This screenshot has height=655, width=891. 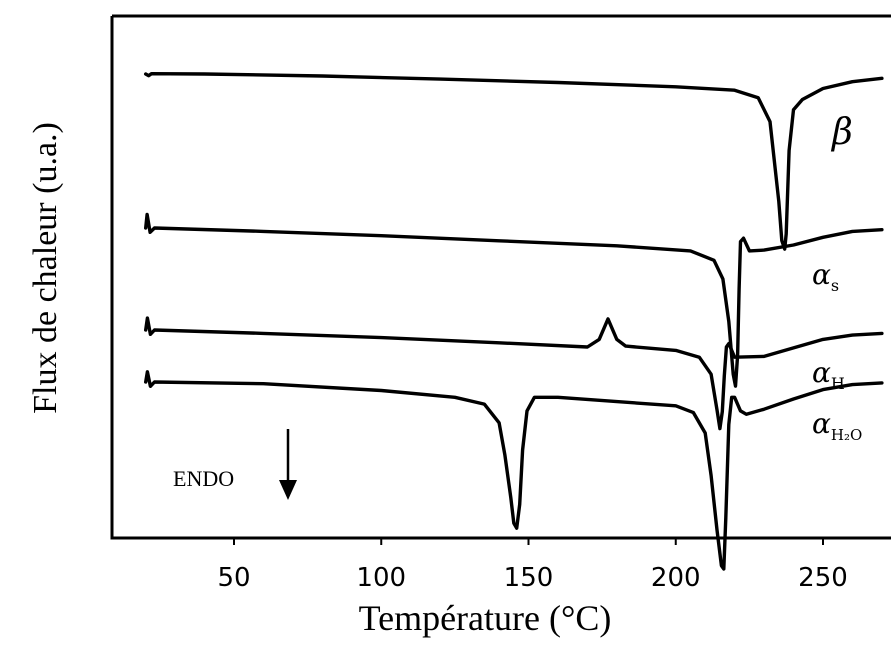 What do you see at coordinates (529, 578) in the screenshot?
I see `x-tick-label: 150` at bounding box center [529, 578].